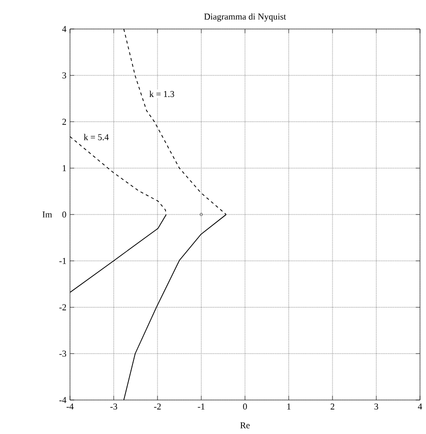  Describe the element at coordinates (114, 407) in the screenshot. I see `x-tick-label: -3` at that location.